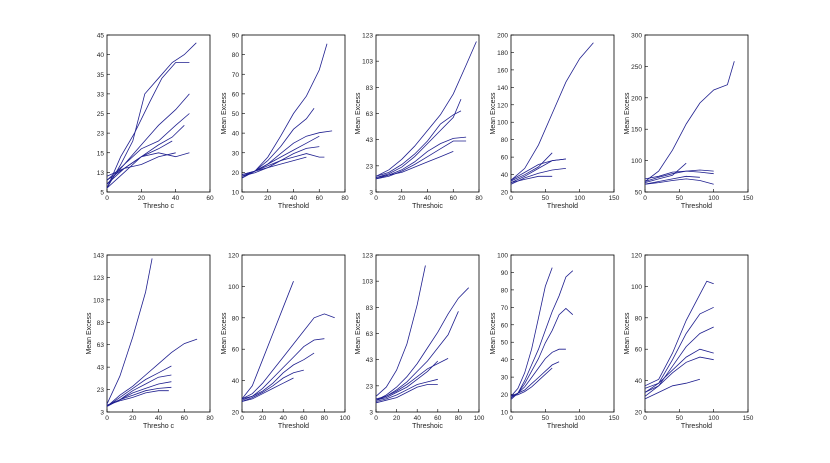 This screenshot has width=830, height=463. Describe the element at coordinates (101, 153) in the screenshot. I see `y-tick-label: 15` at that location.